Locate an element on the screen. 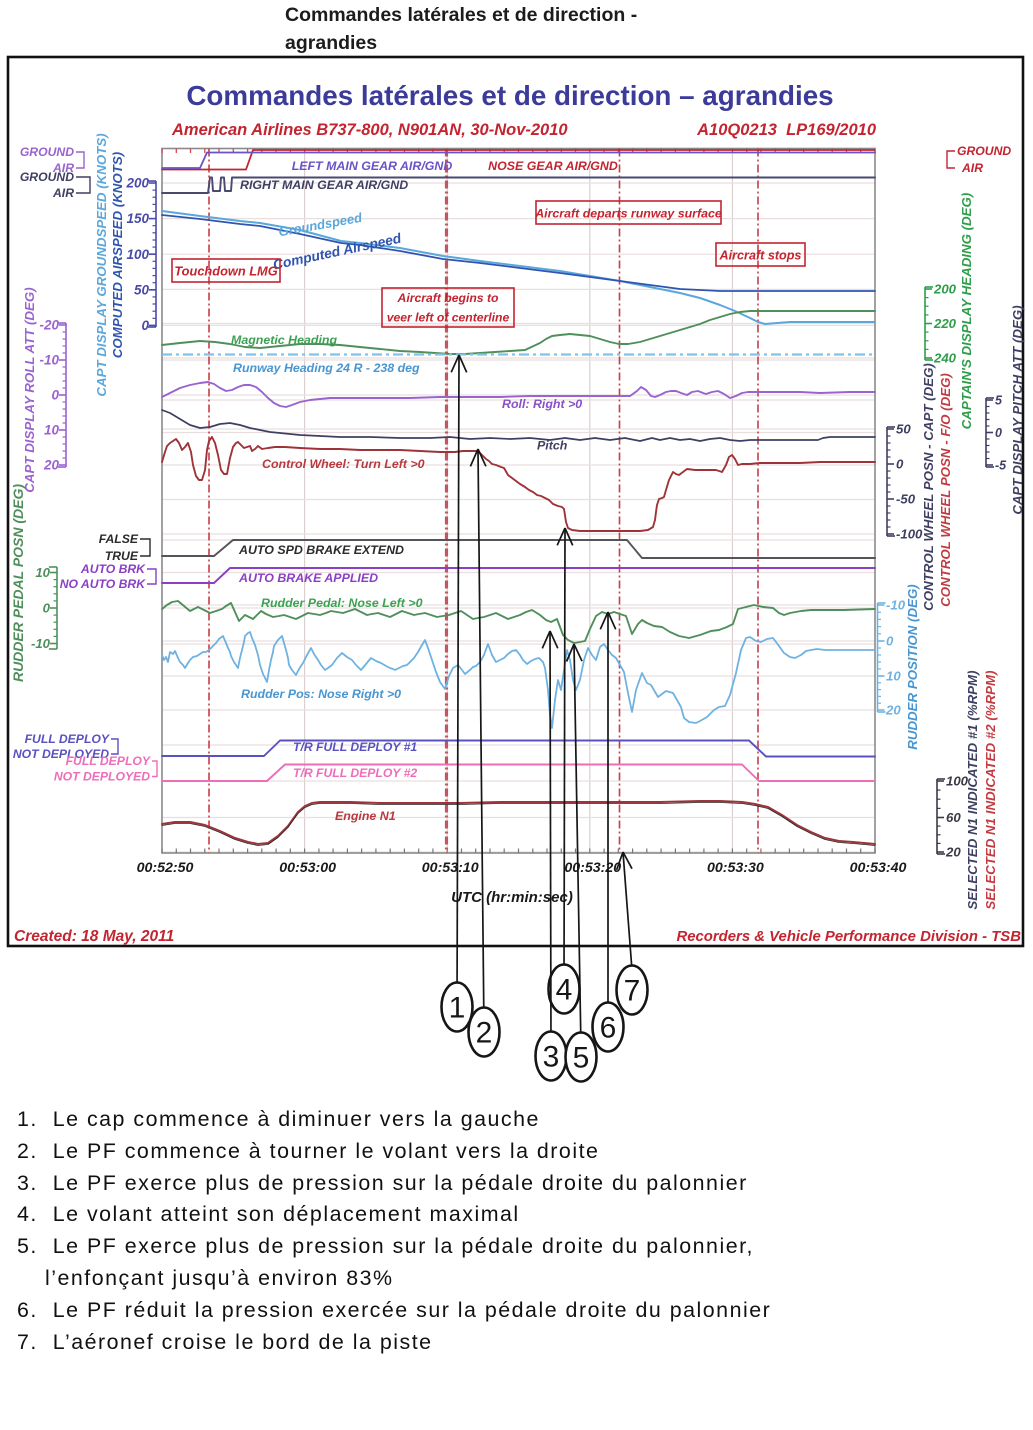 This screenshot has width=1033, height=1430. svg-text:CAPTAIN'S DISPLAY HEADING (DEG: CAPTAIN'S DISPLAY HEADING (DEG) is located at coordinates (966, 310).